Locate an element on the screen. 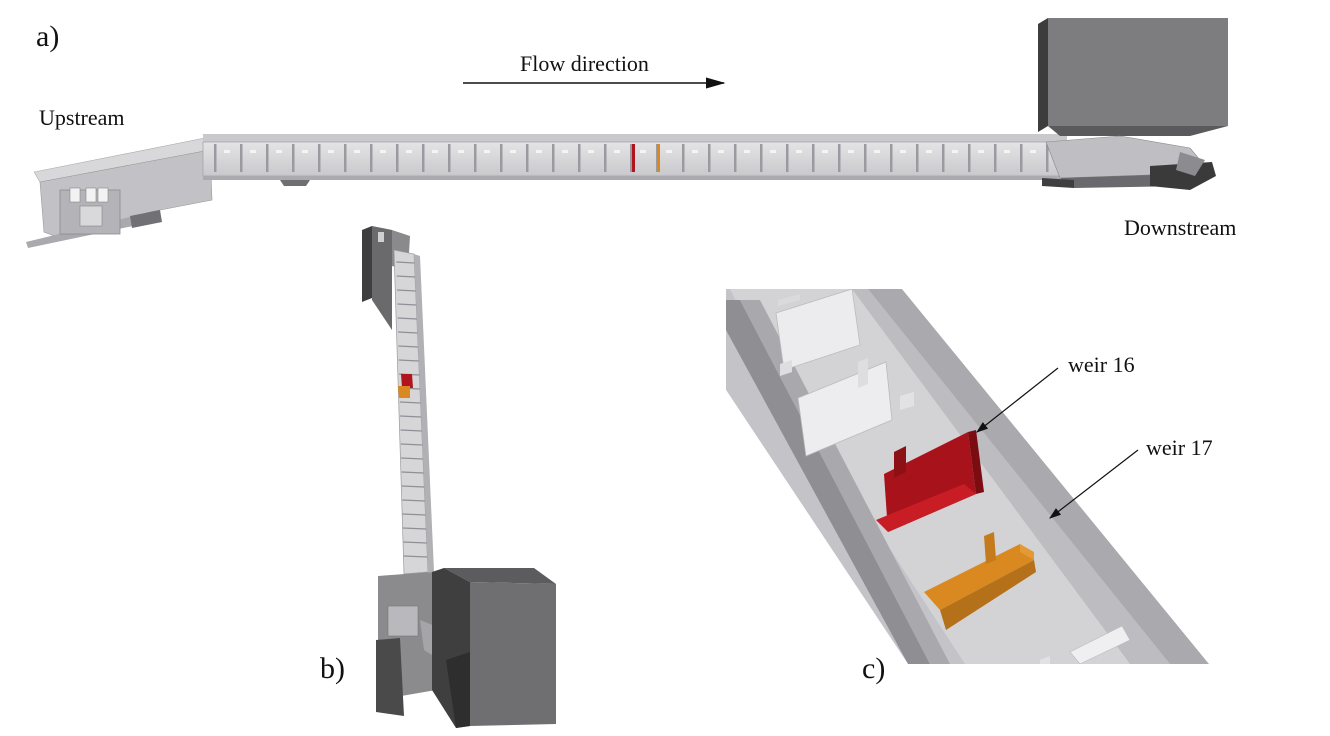 The image size is (1330, 736). downstream-label: Downstream is located at coordinates (1180, 227).